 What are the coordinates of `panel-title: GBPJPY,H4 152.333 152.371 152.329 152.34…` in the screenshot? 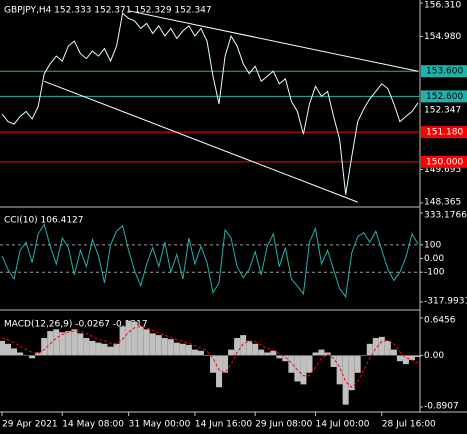 It's located at (108, 11).